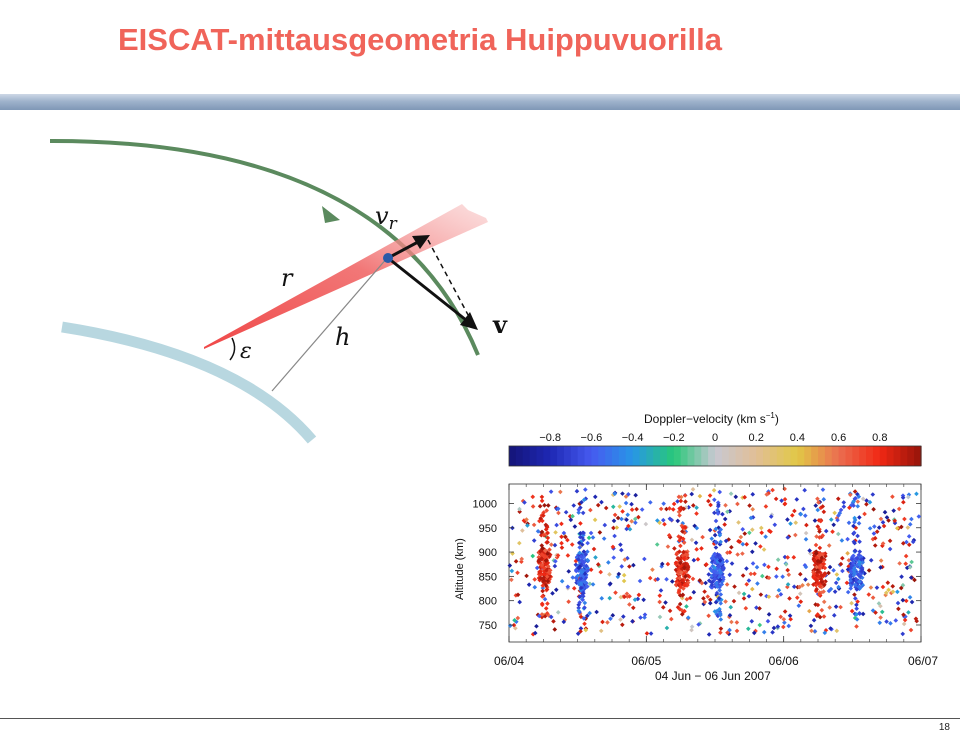 This screenshot has width=960, height=733. What do you see at coordinates (451, 283) in the screenshot?
I see `projection-dashed-line` at bounding box center [451, 283].